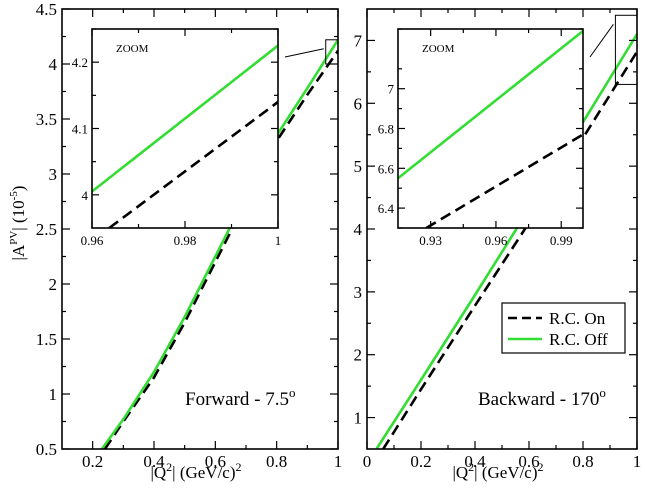 Image resolution: width=645 pixels, height=498 pixels. Describe the element at coordinates (185, 240) in the screenshot. I see `inset-x-tick-label: 0.98` at that location.